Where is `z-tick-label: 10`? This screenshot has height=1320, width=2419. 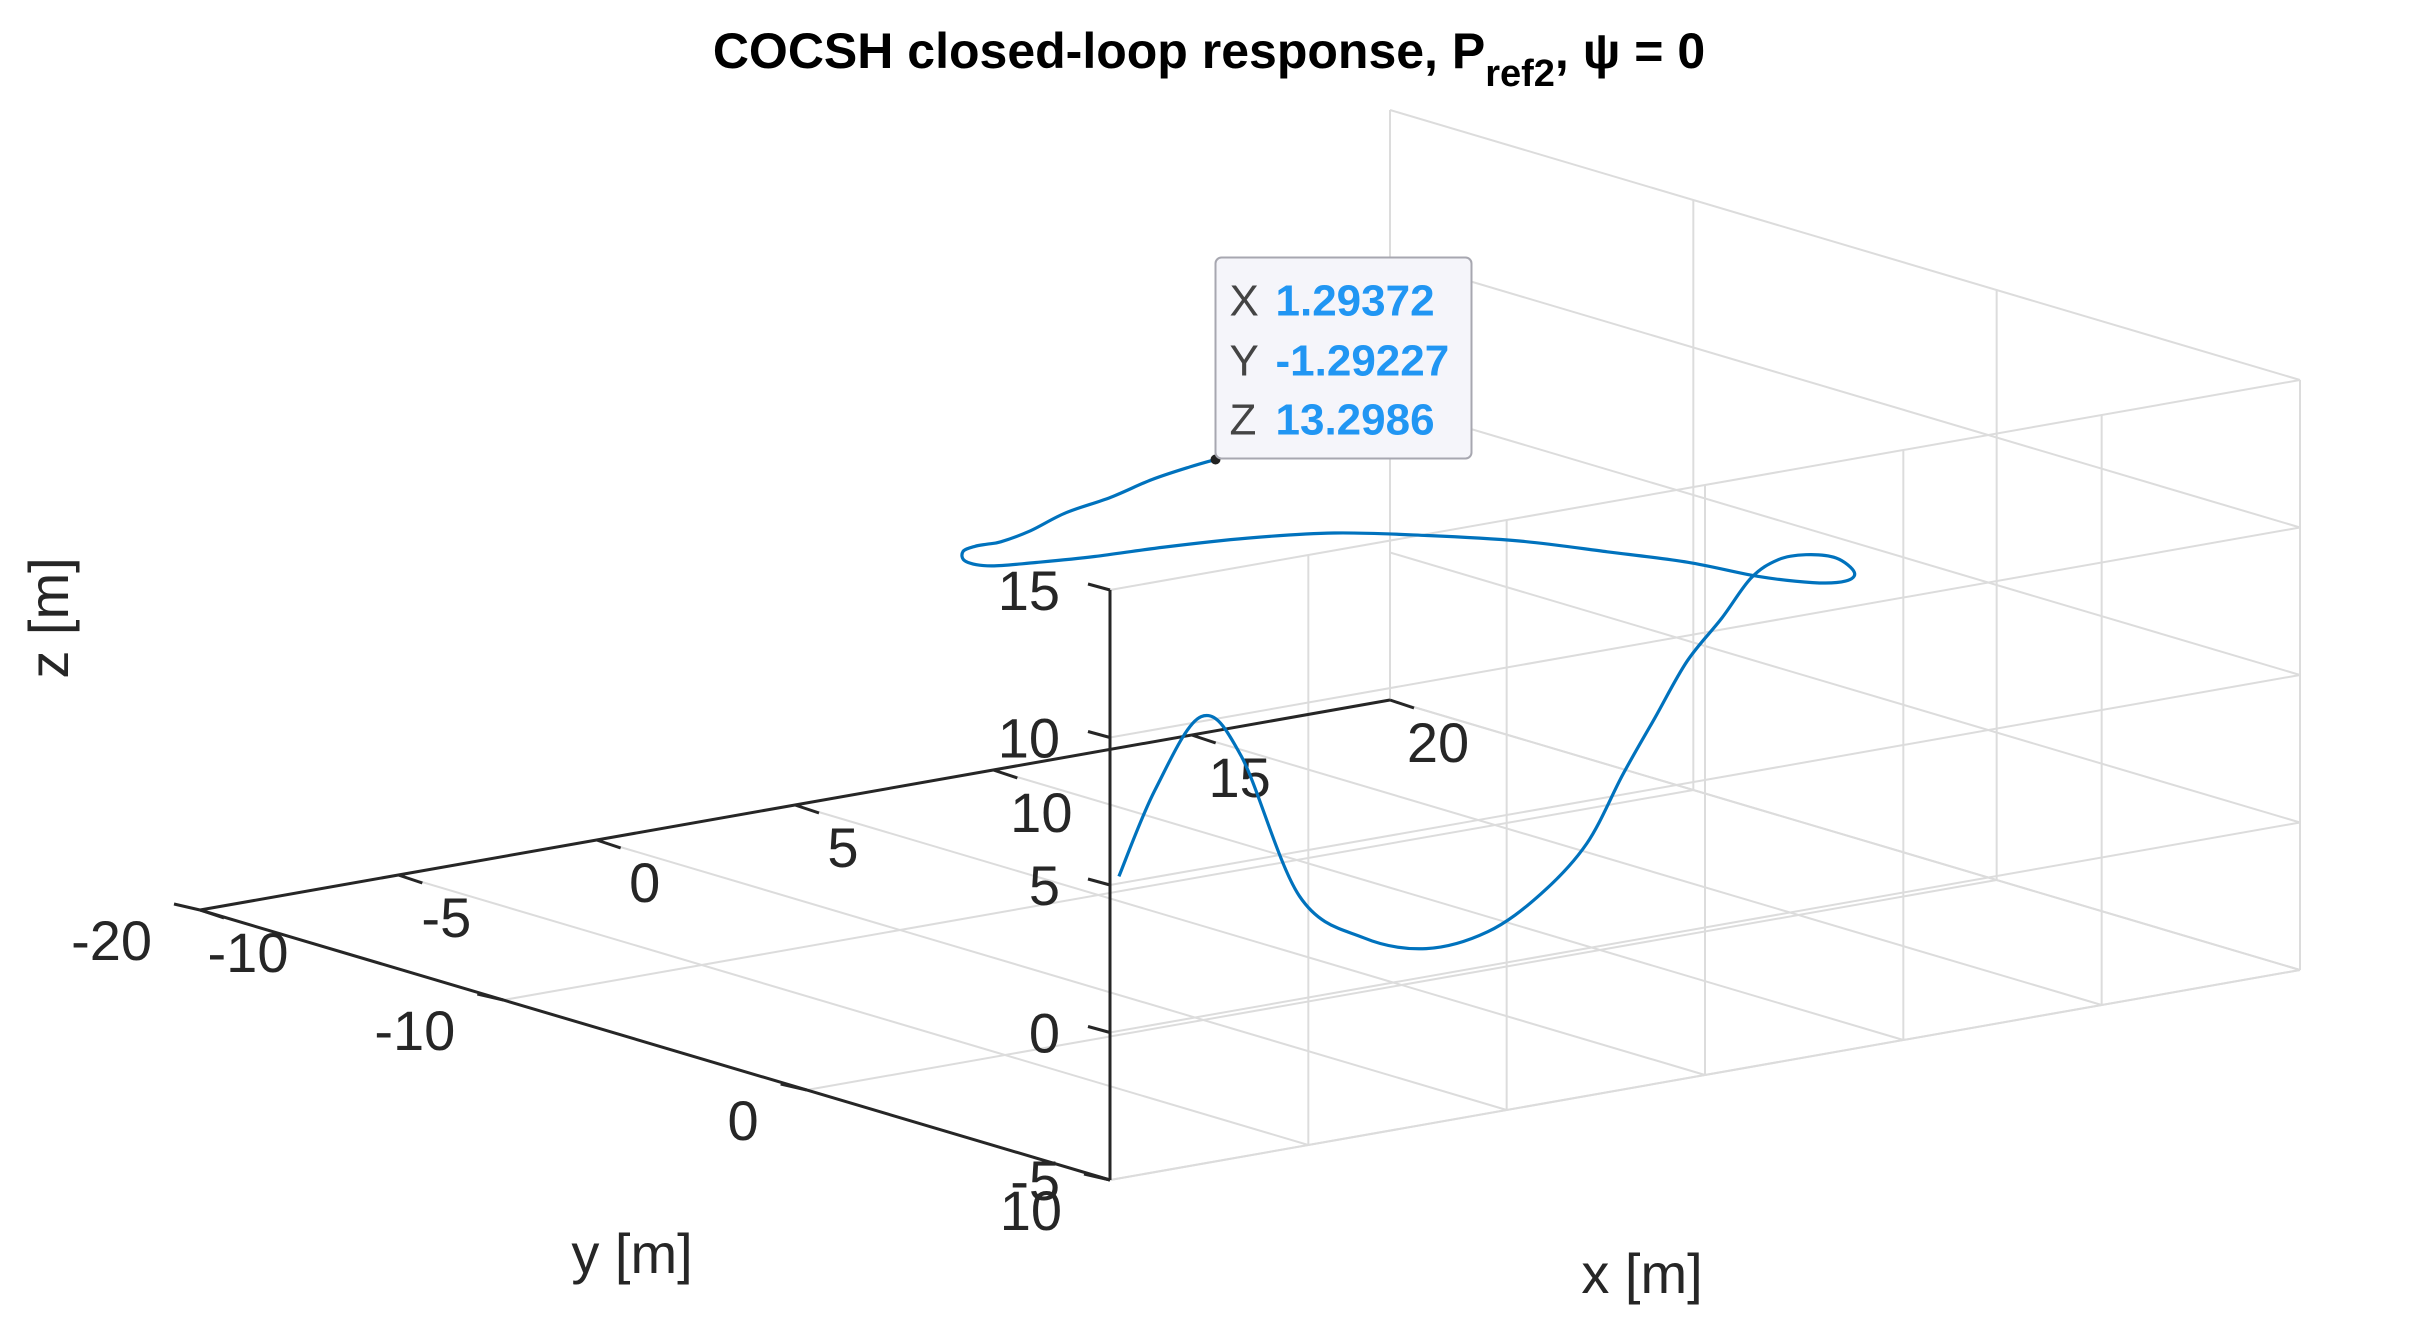 z-tick-label: 10 is located at coordinates (1029, 738).